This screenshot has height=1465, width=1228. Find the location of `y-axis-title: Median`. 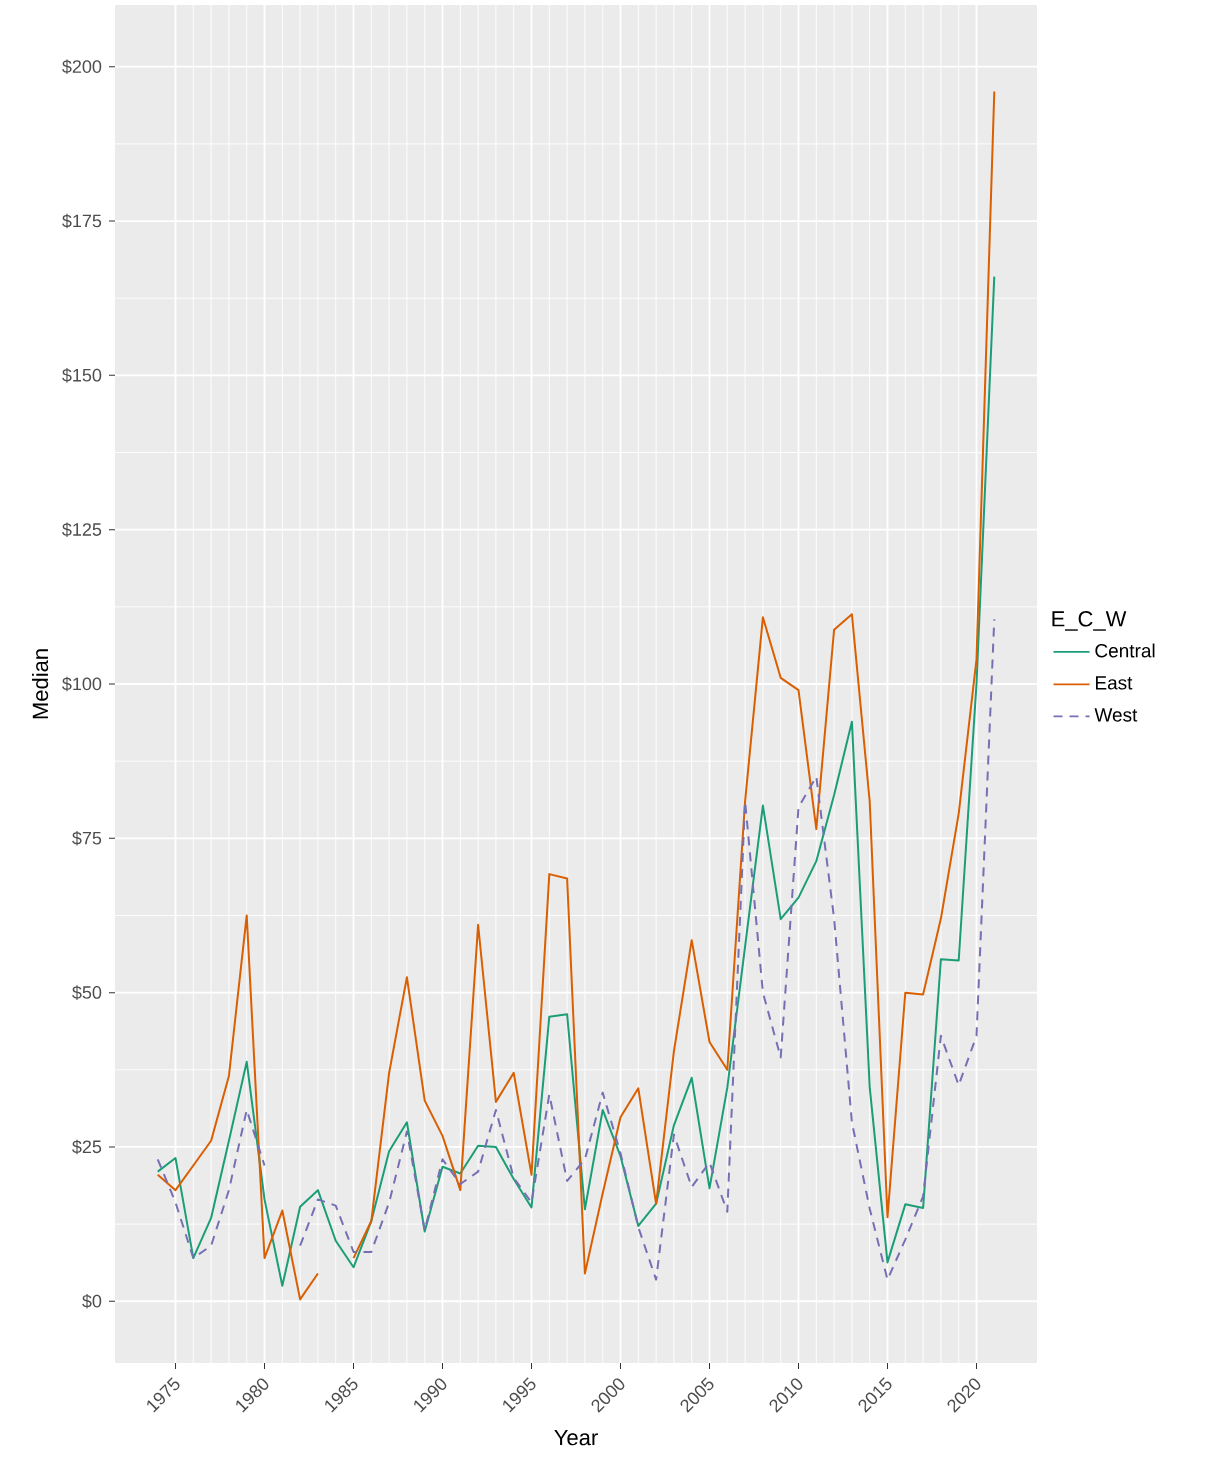

y-axis-title: Median is located at coordinates (40, 684).